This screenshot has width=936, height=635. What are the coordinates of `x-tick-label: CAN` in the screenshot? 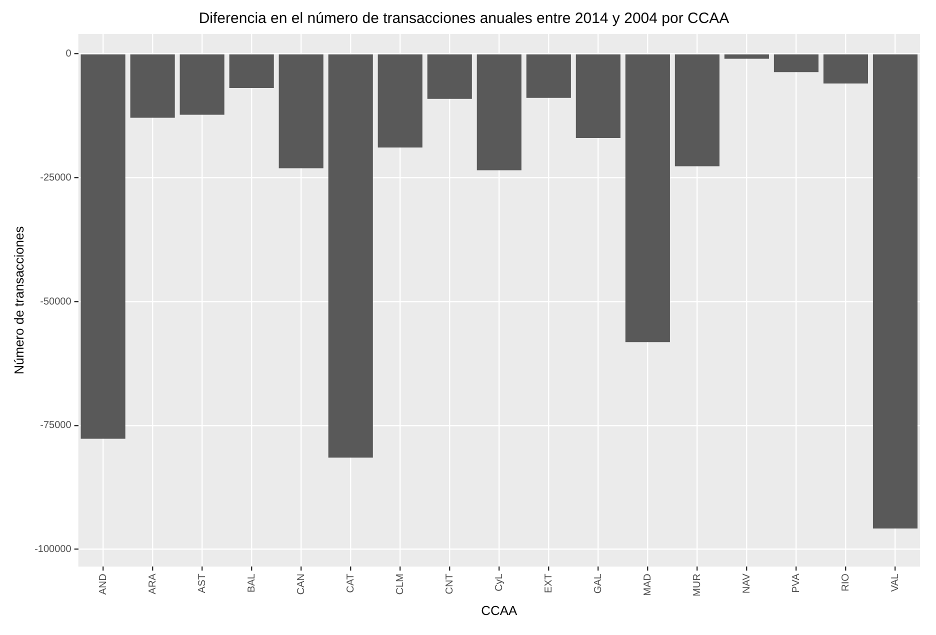 It's located at (301, 584).